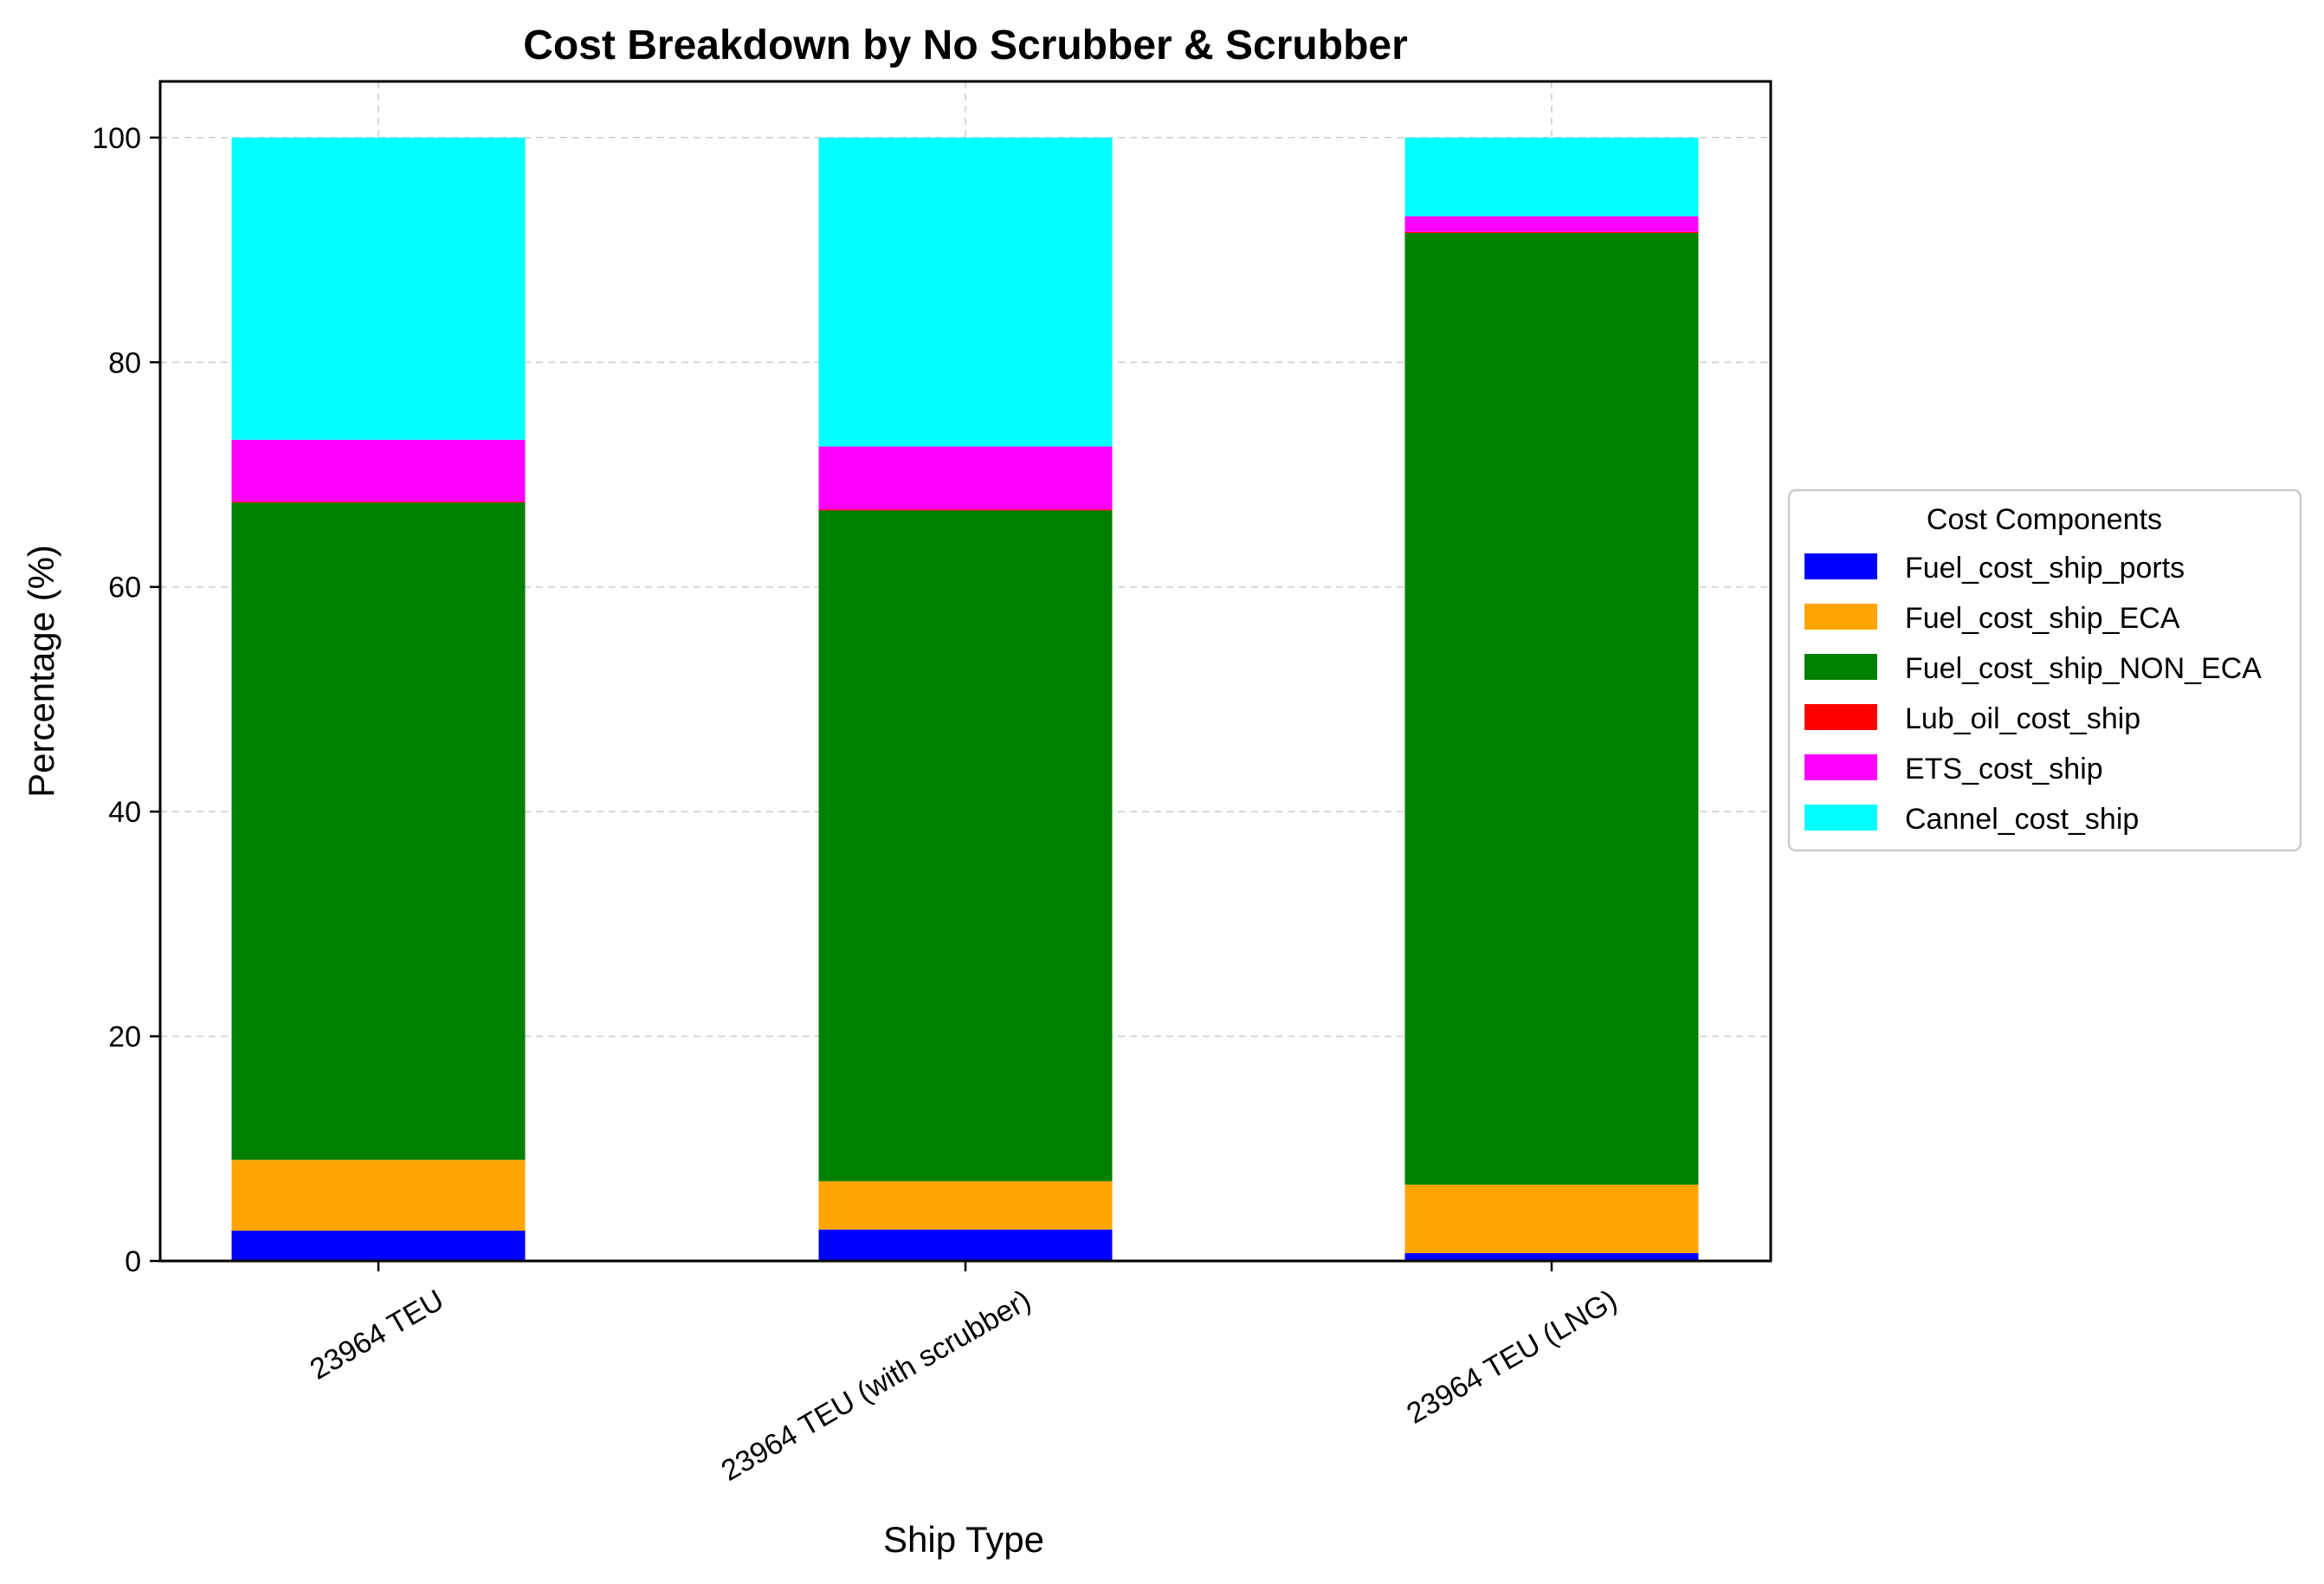 Image resolution: width=2324 pixels, height=1584 pixels. I want to click on x-tick-label: 23964 TEU (LNG), so click(1512, 1357).